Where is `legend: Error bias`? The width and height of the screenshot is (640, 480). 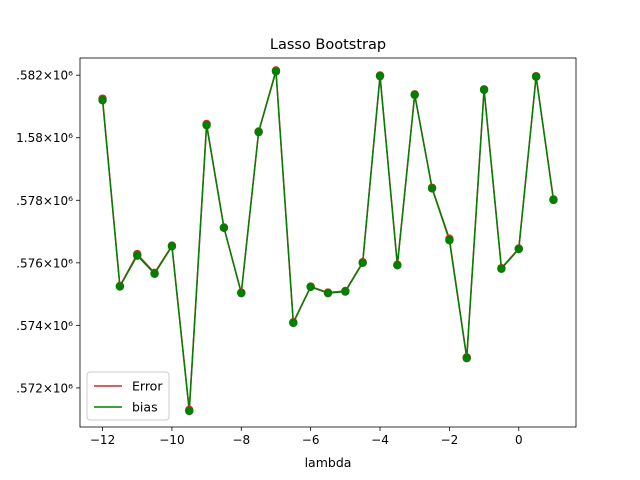
legend: Error bias is located at coordinates (128, 396).